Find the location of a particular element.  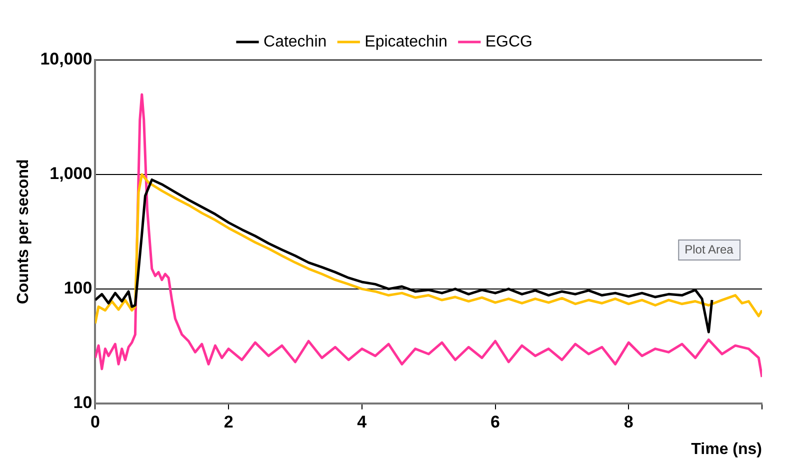

x-tick-label: 4 is located at coordinates (362, 422).